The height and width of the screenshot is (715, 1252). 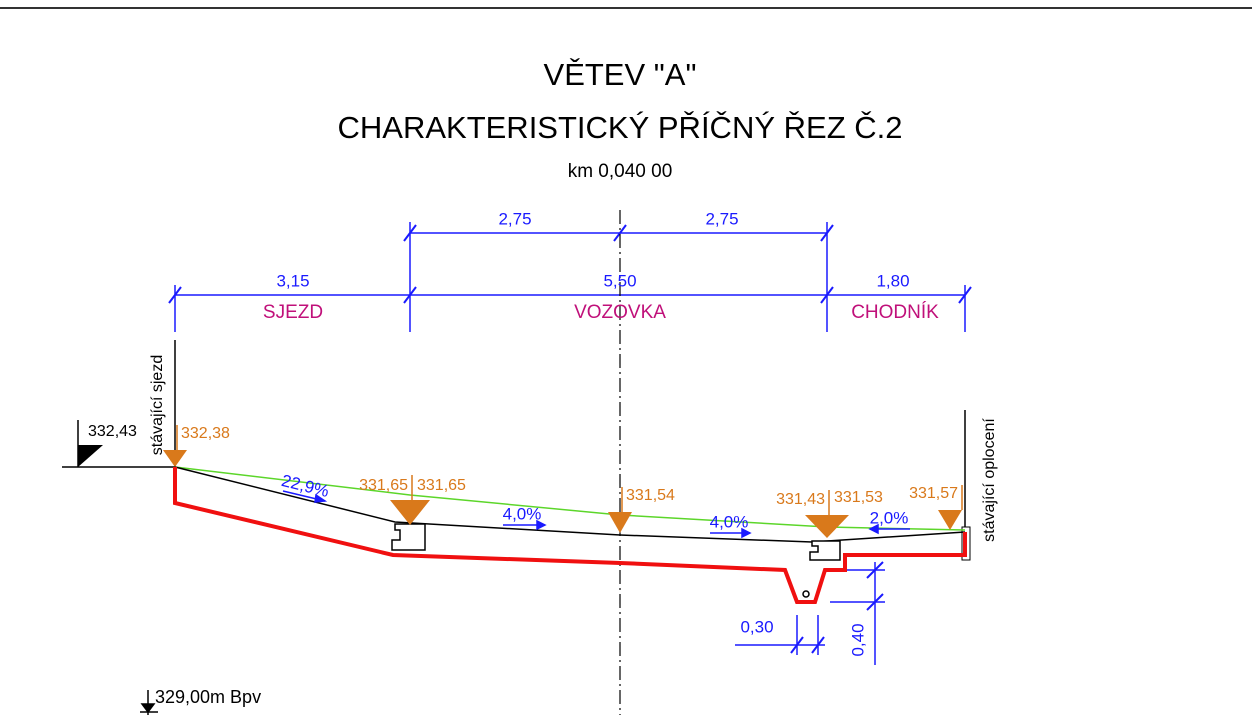 What do you see at coordinates (619, 280) in the screenshot?
I see `dimension: 5,50` at bounding box center [619, 280].